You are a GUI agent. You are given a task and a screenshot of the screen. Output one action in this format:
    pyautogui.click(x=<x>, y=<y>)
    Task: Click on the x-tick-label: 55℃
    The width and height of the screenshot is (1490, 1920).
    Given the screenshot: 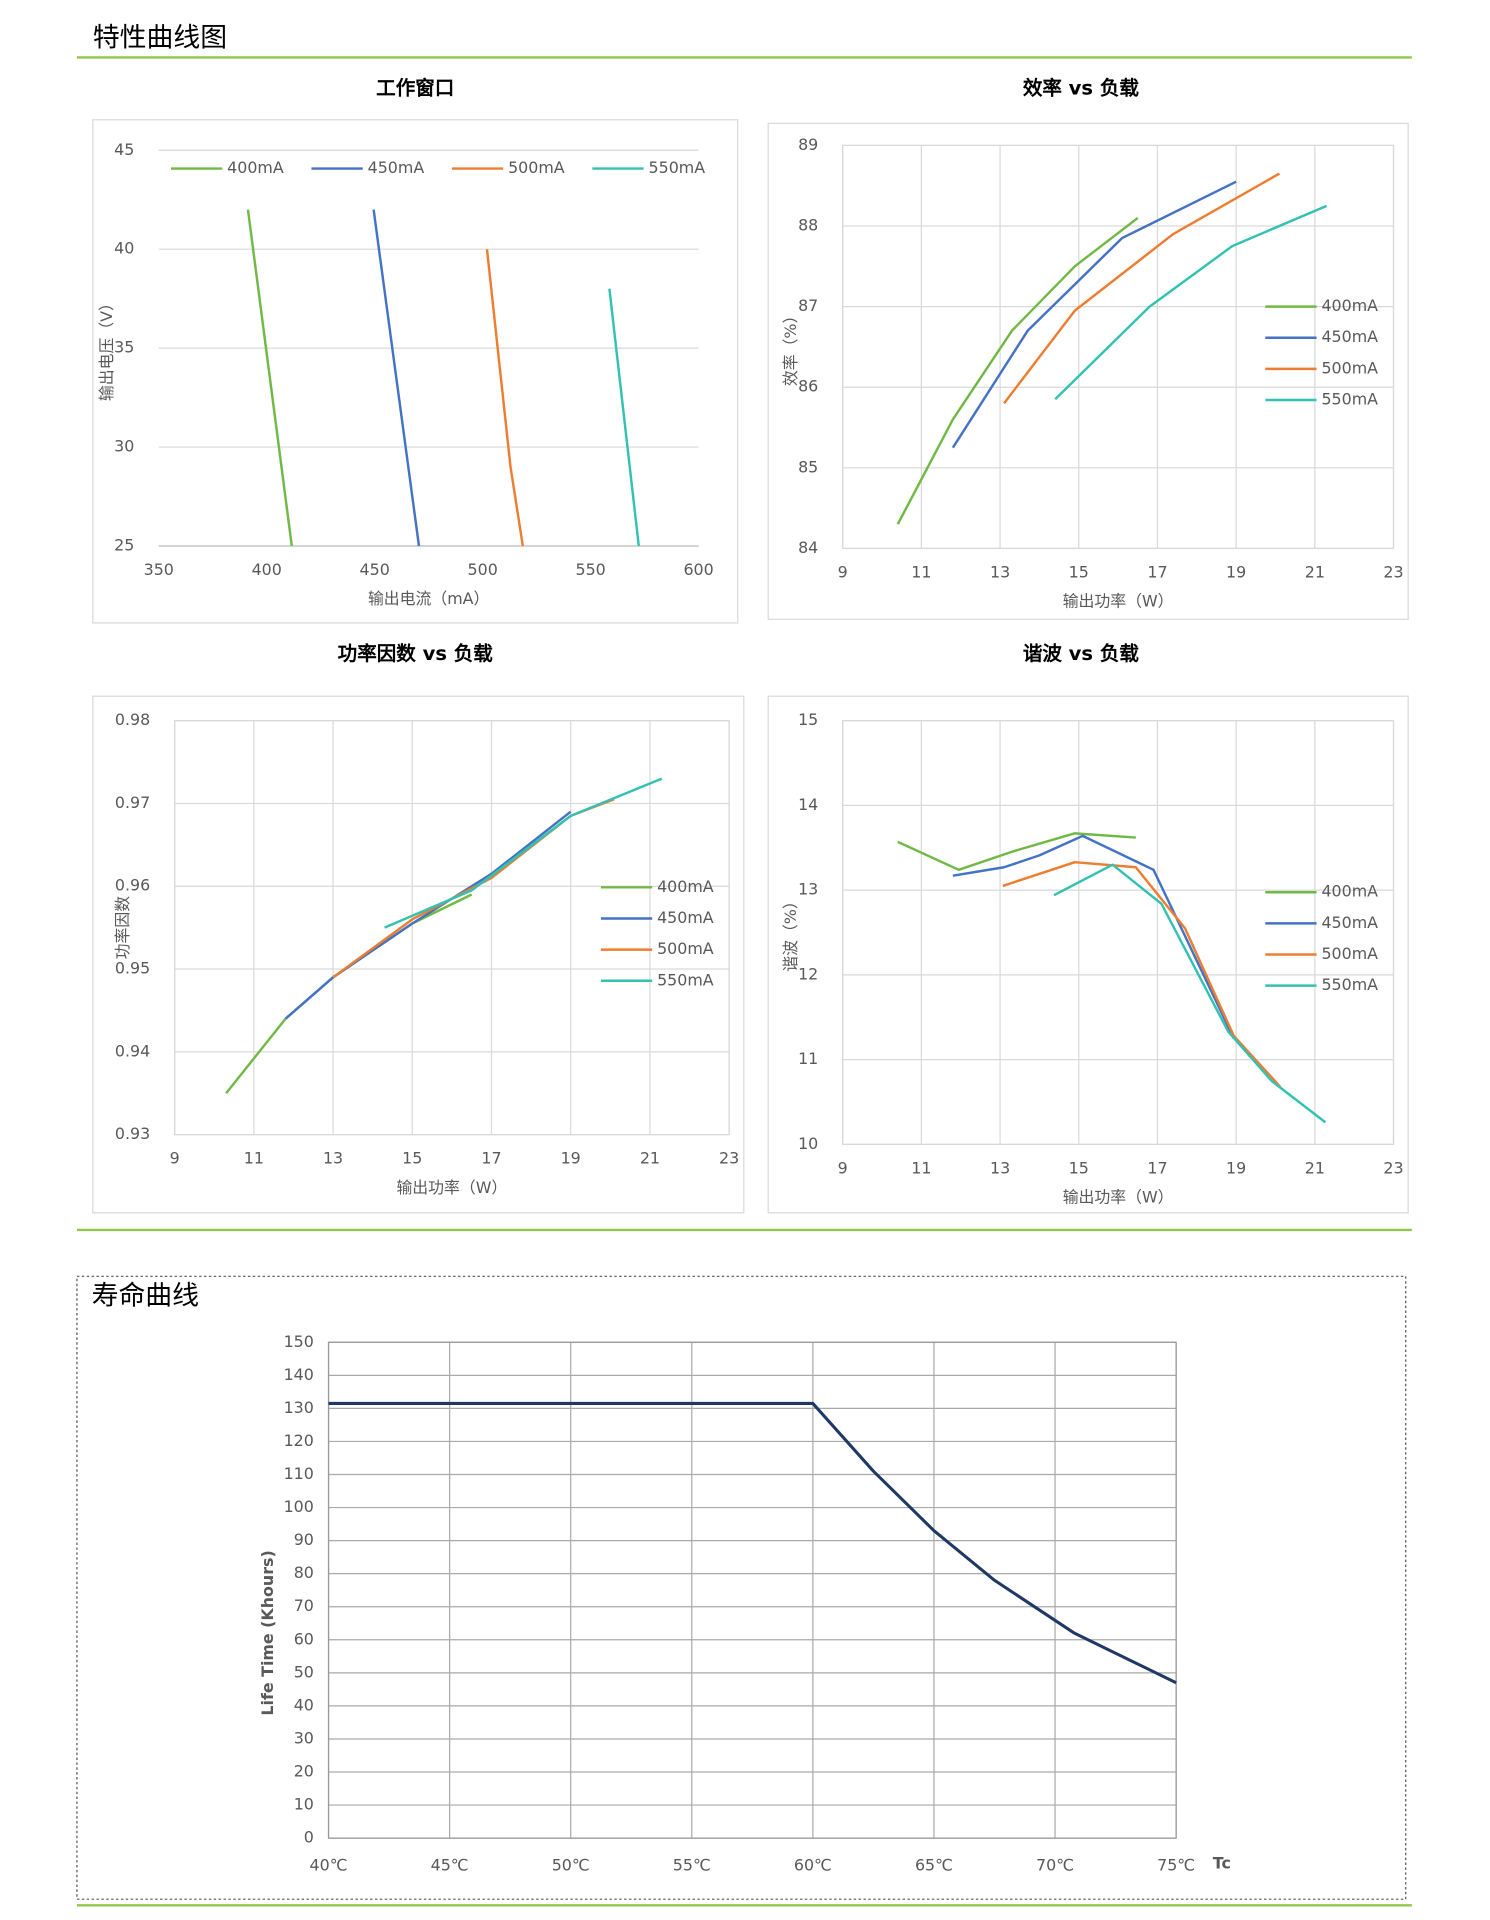 What is the action you would take?
    pyautogui.click(x=692, y=1865)
    